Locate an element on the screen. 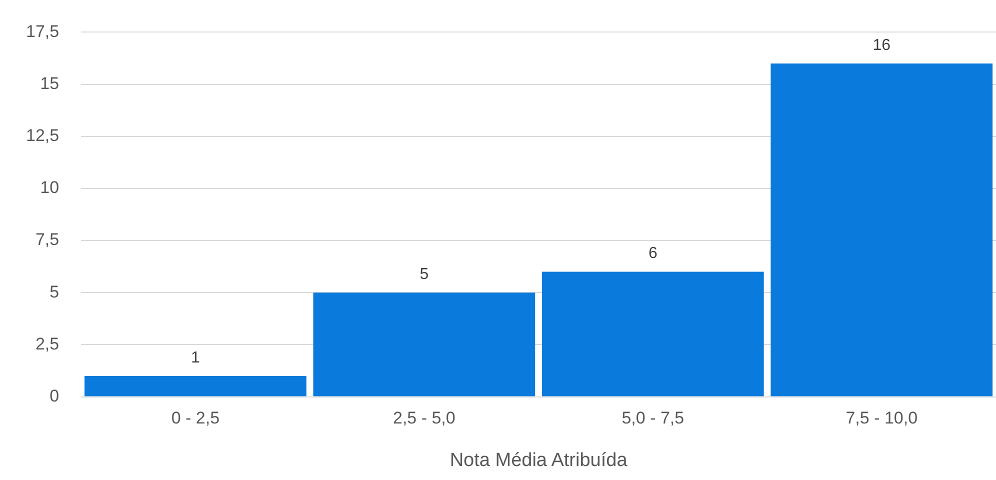  y-tick-label: 10 is located at coordinates (50, 188).